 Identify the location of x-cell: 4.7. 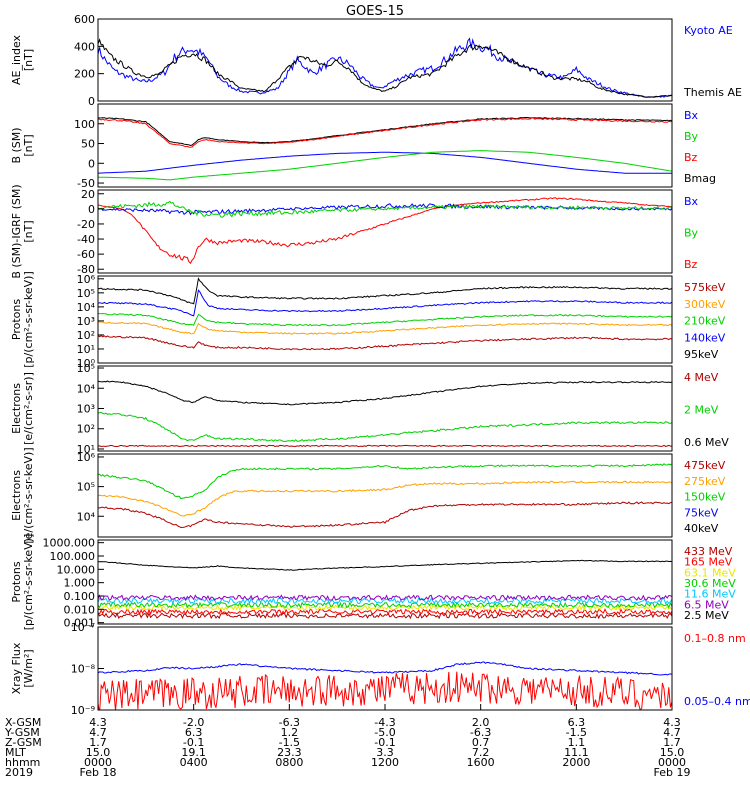
(98, 732).